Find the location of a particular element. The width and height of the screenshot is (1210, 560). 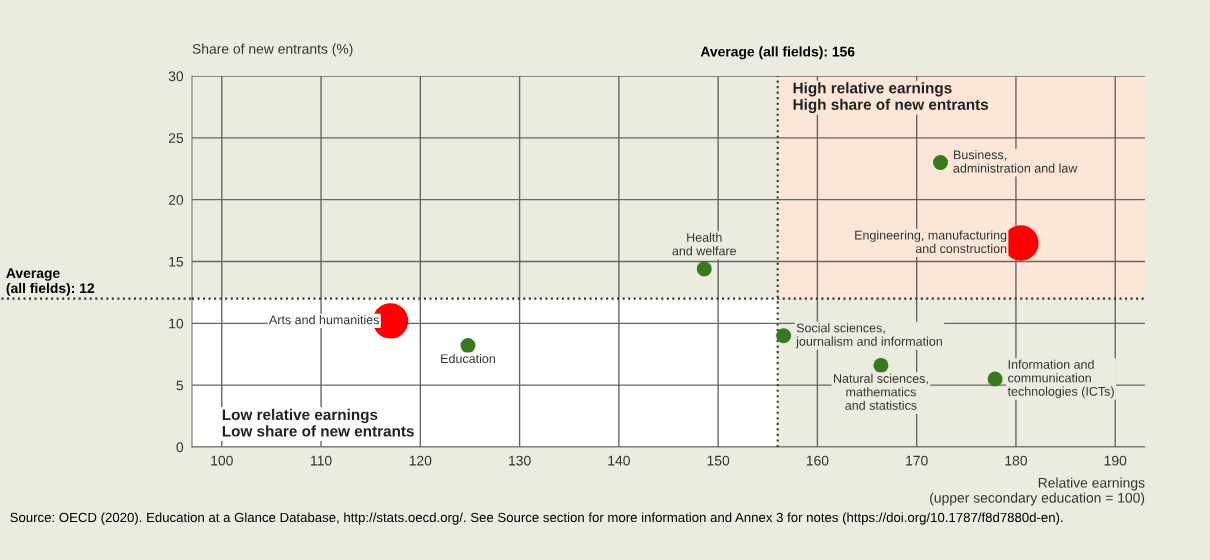

annotation: Information and communication technologies (ICTs) is located at coordinates (1060, 379).